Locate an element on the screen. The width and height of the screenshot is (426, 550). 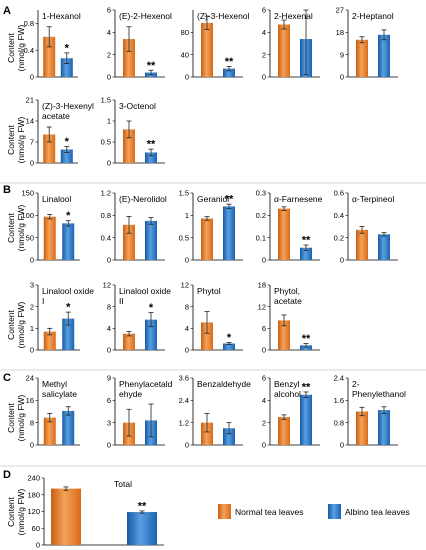
panel-letter-a: A is located at coordinates (7, 11).